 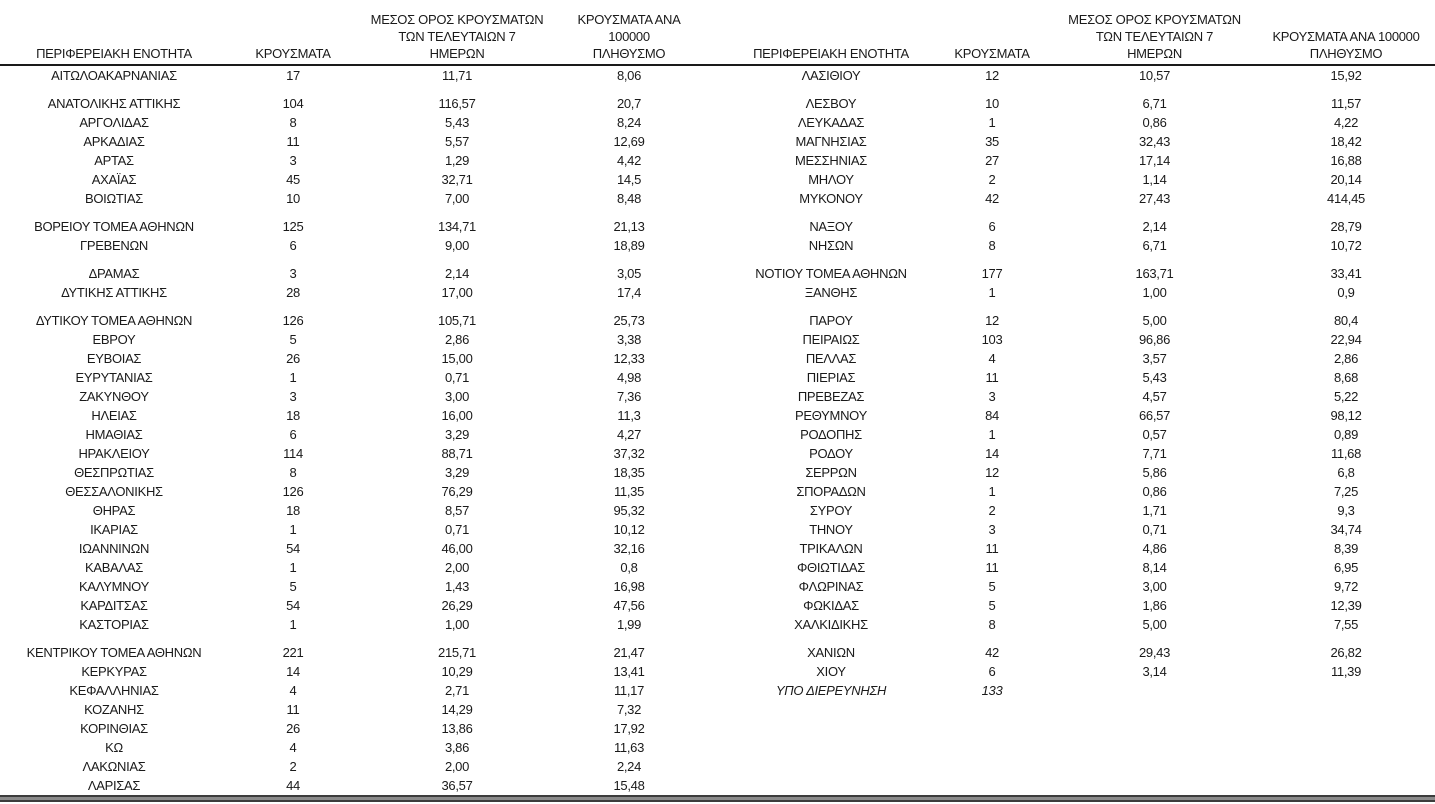 What do you see at coordinates (114, 567) in the screenshot?
I see `left-region-cell: ΚΑΒΑΛΑΣ` at bounding box center [114, 567].